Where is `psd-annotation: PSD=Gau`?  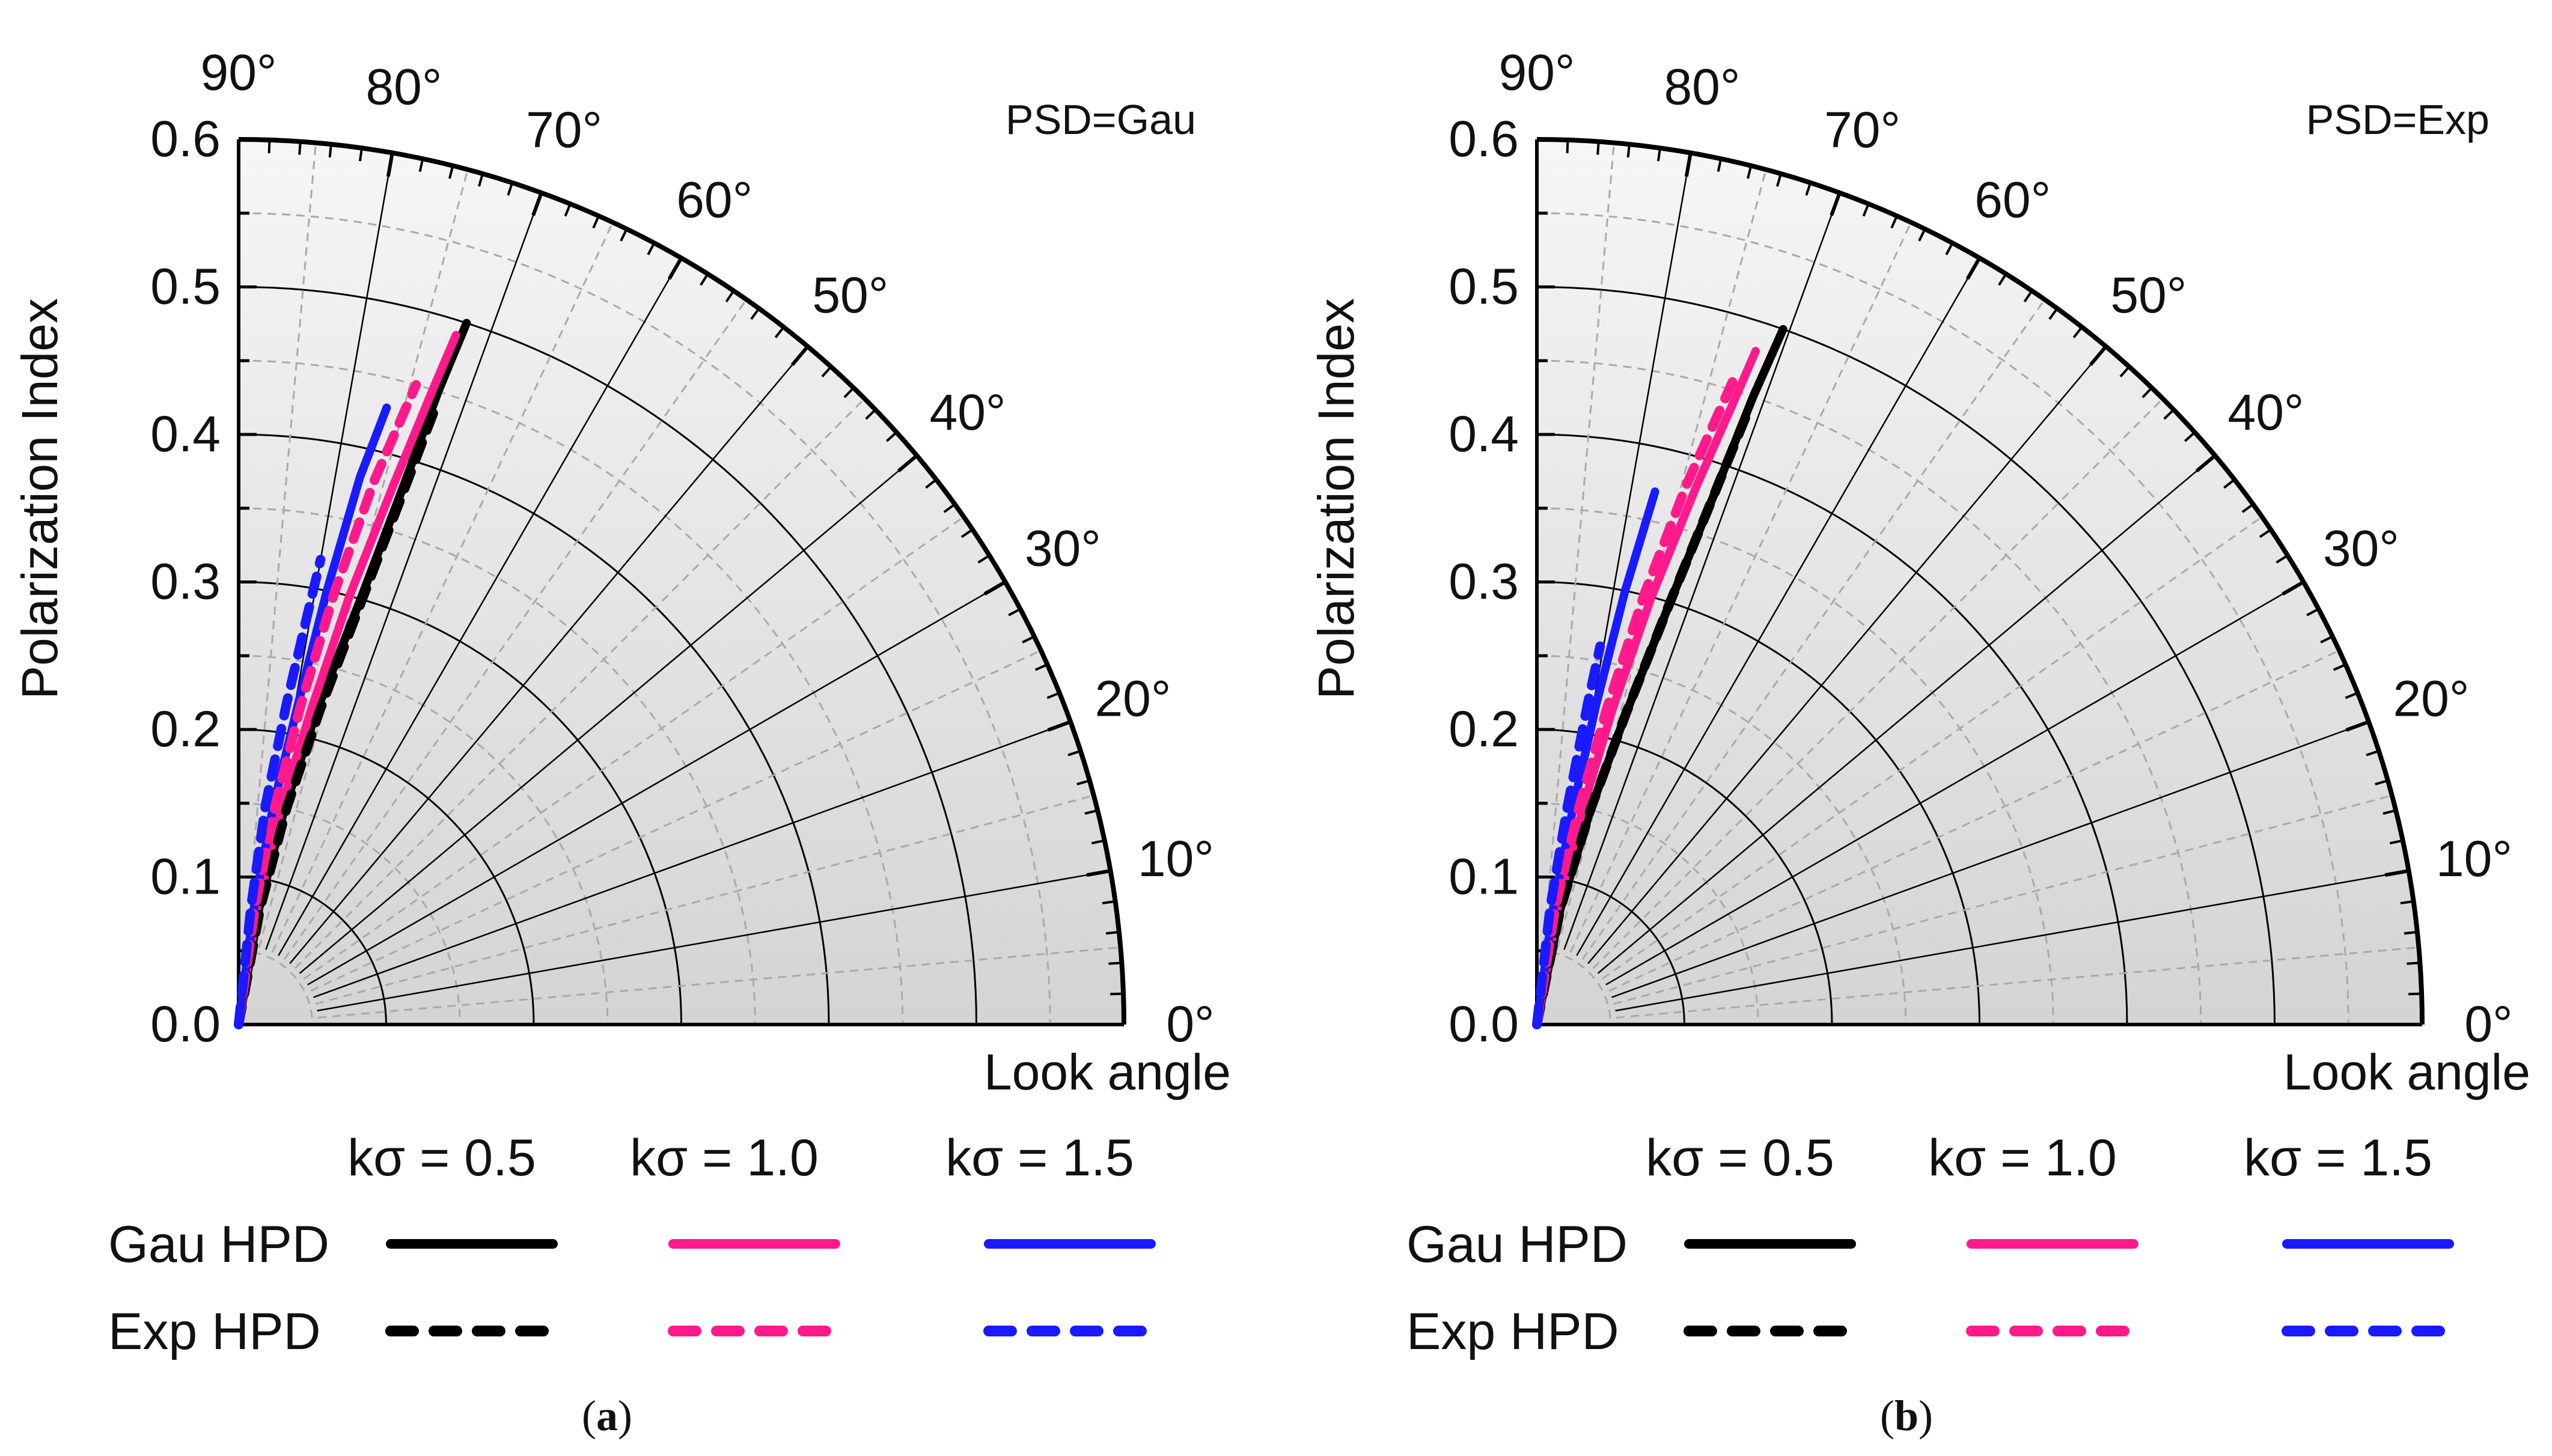
psd-annotation: PSD=Gau is located at coordinates (1101, 120).